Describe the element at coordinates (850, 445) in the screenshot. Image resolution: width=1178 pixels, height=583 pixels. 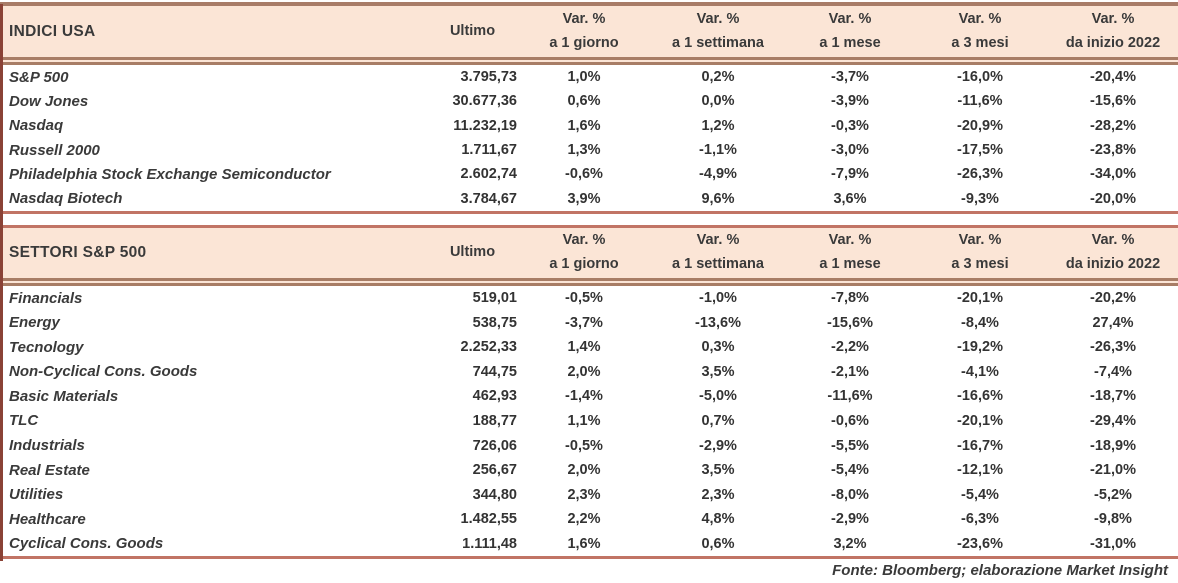
I see `var-value: -5,5%` at that location.